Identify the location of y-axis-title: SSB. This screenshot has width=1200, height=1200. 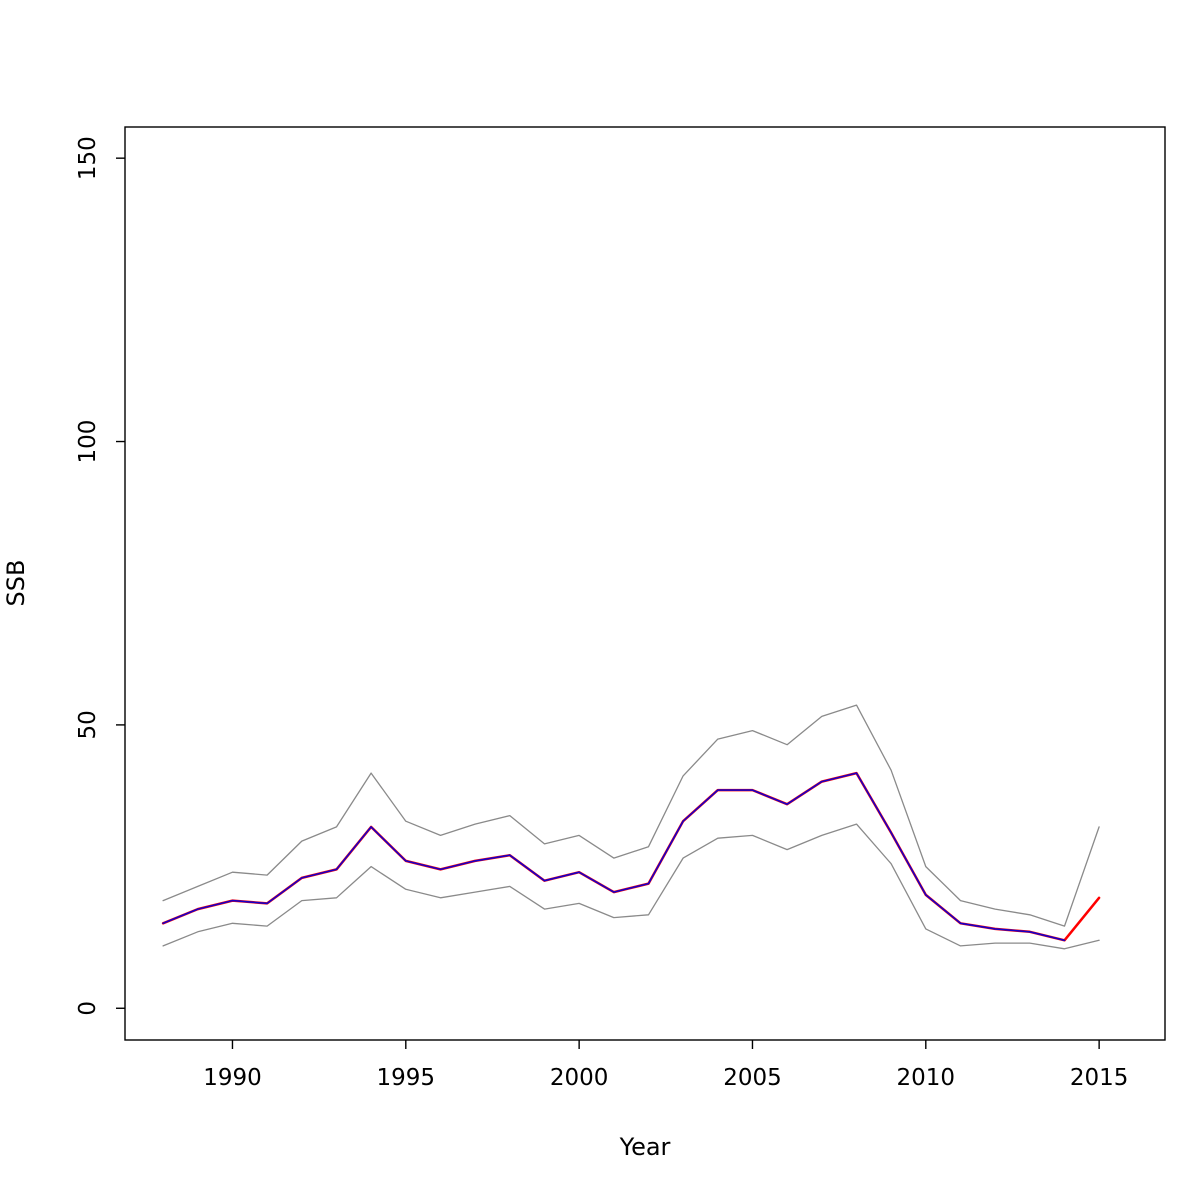
(16, 583).